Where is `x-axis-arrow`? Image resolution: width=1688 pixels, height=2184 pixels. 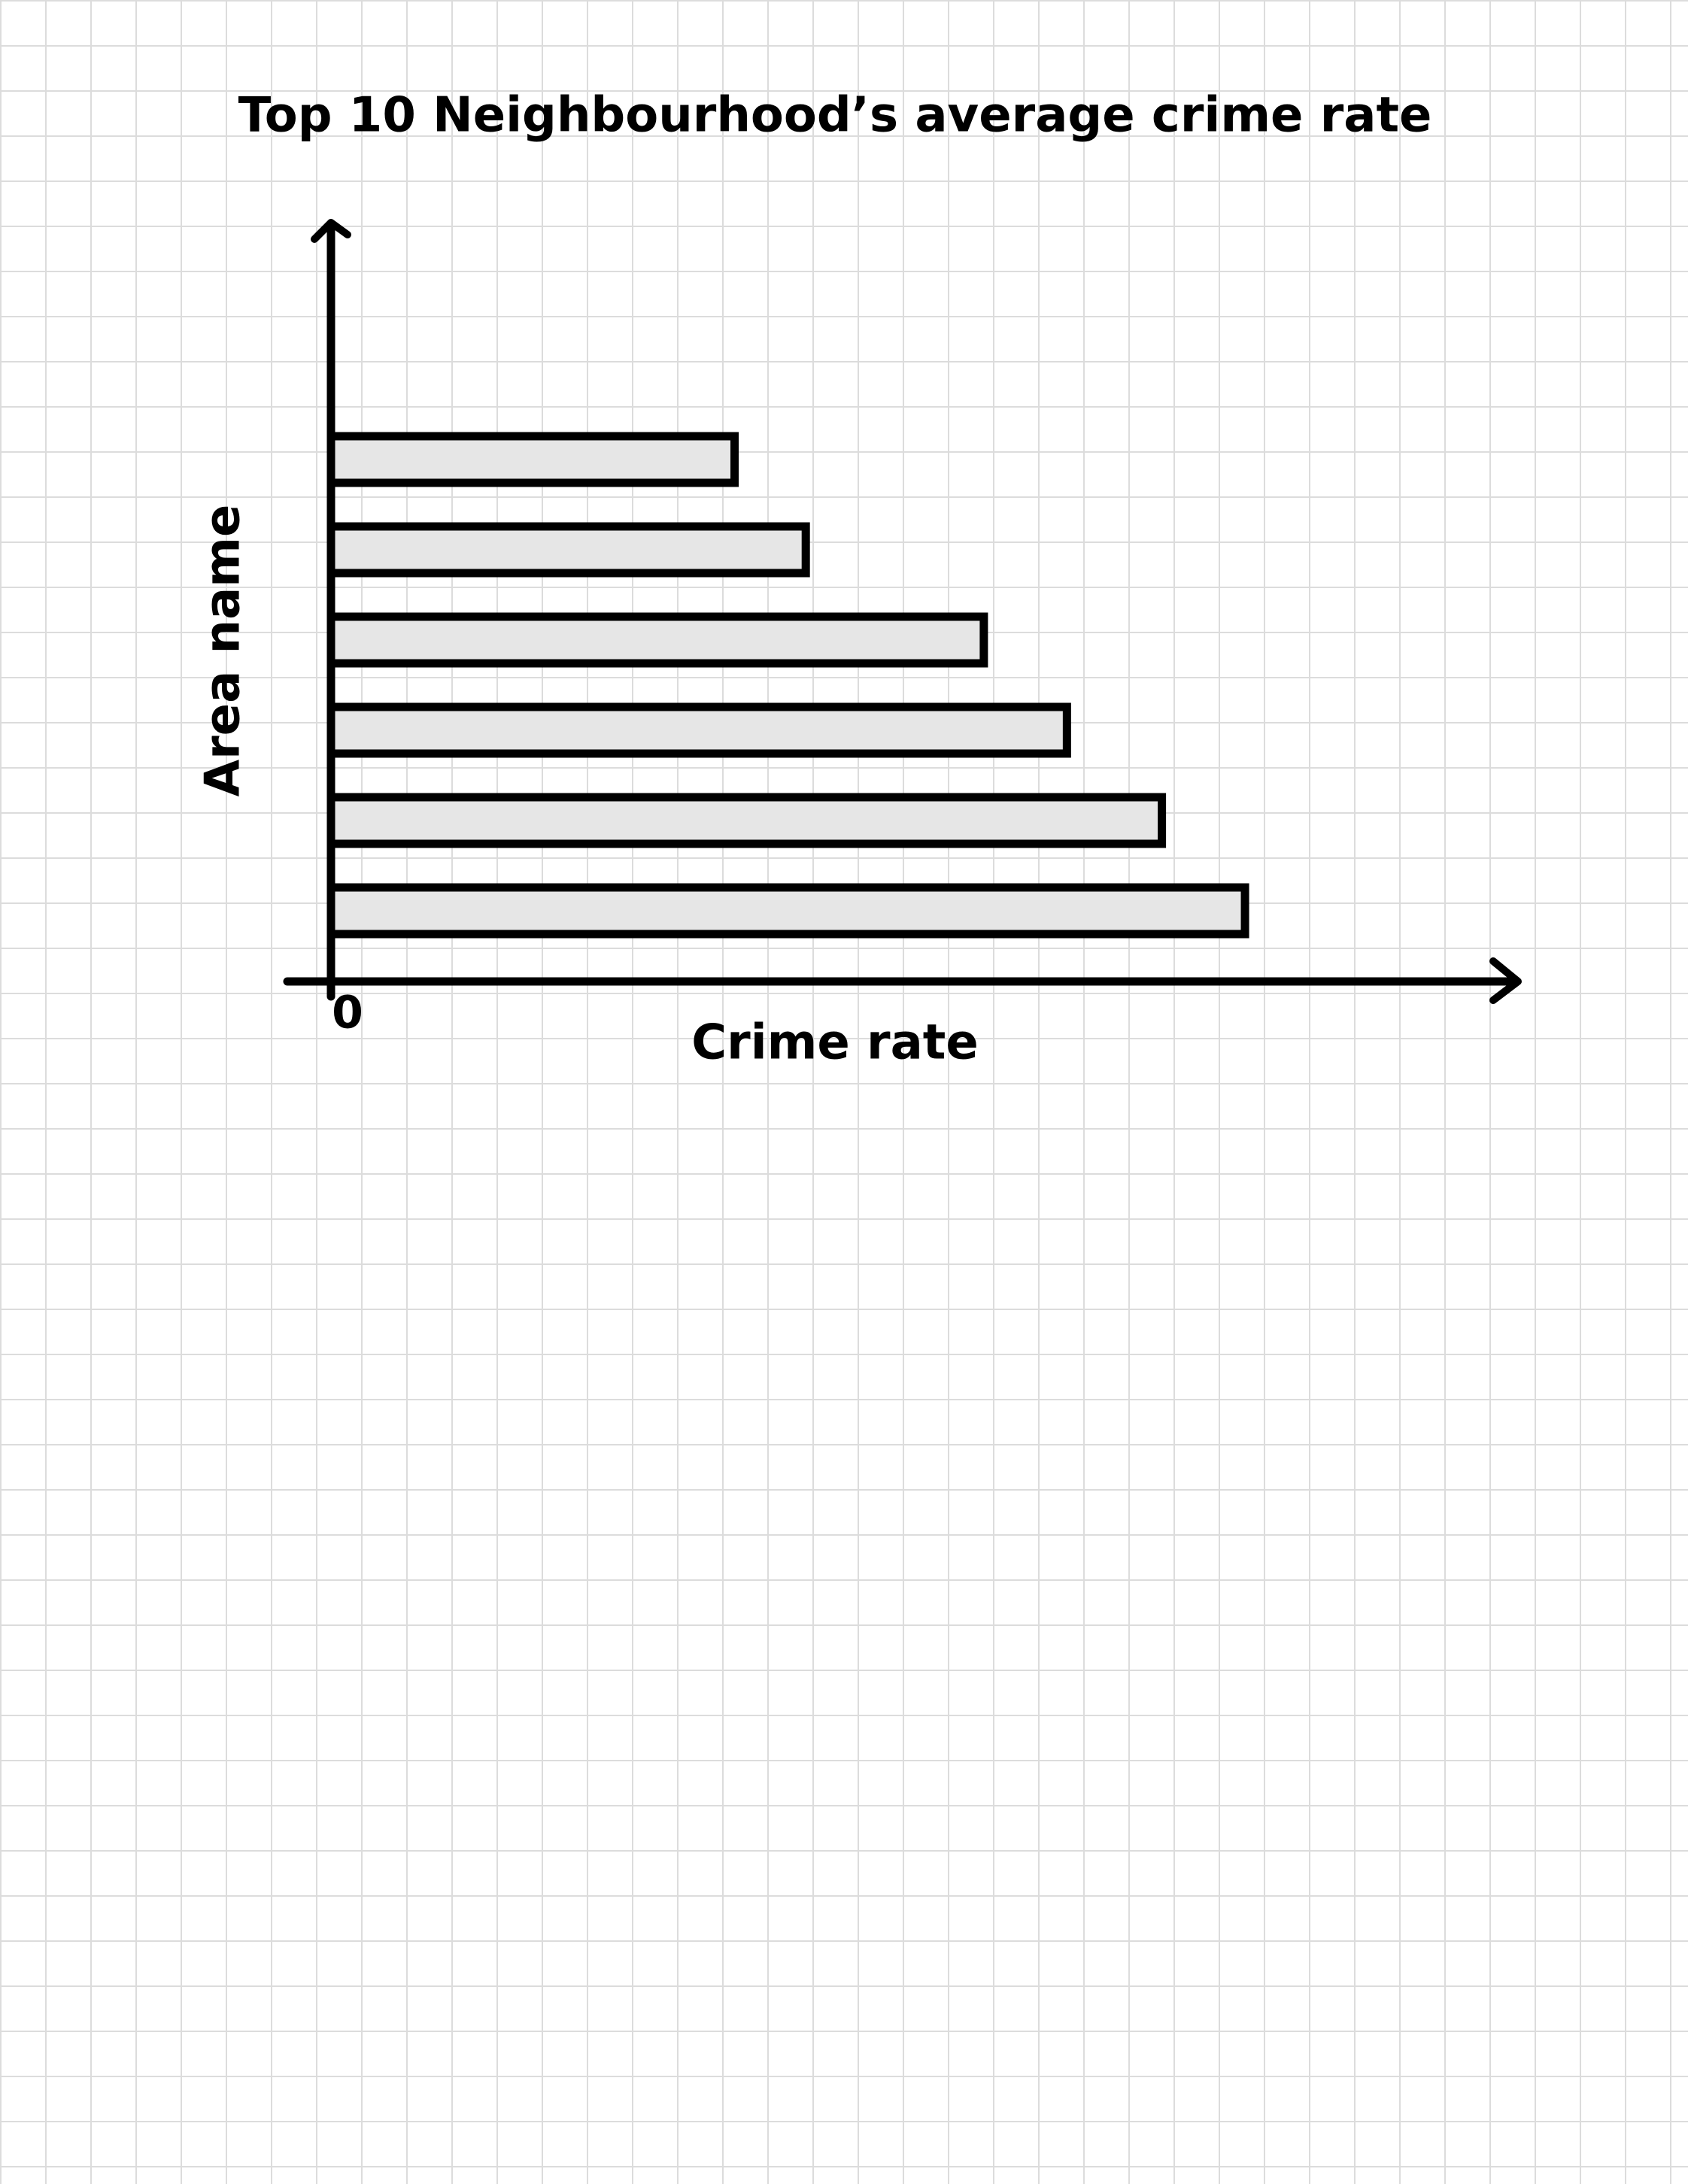
x-axis-arrow is located at coordinates (1505, 980).